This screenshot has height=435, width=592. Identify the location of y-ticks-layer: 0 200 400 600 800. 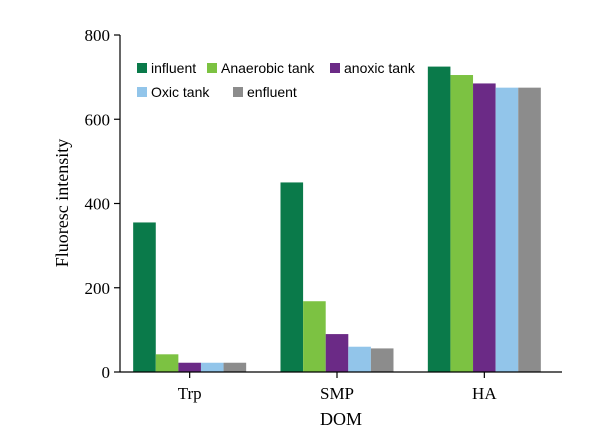
(102, 204).